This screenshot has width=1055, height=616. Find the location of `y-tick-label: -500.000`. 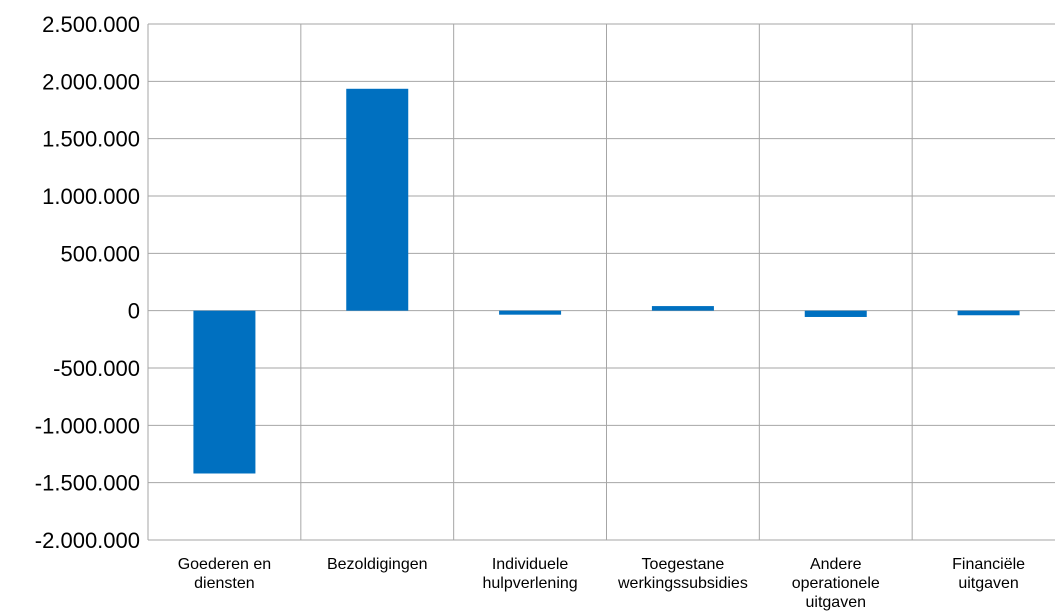

y-tick-label: -500.000 is located at coordinates (96, 368).